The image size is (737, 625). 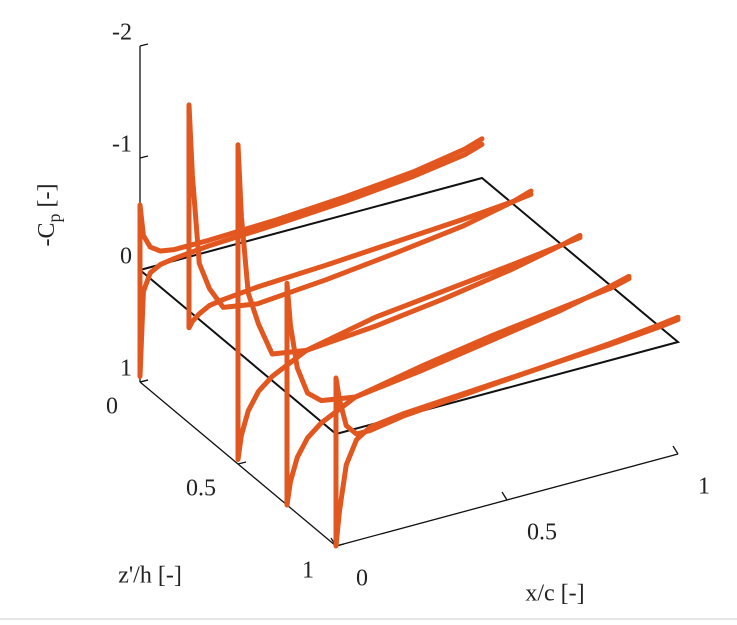 What do you see at coordinates (308, 571) in the screenshot?
I see `y-tick-label: 1` at bounding box center [308, 571].